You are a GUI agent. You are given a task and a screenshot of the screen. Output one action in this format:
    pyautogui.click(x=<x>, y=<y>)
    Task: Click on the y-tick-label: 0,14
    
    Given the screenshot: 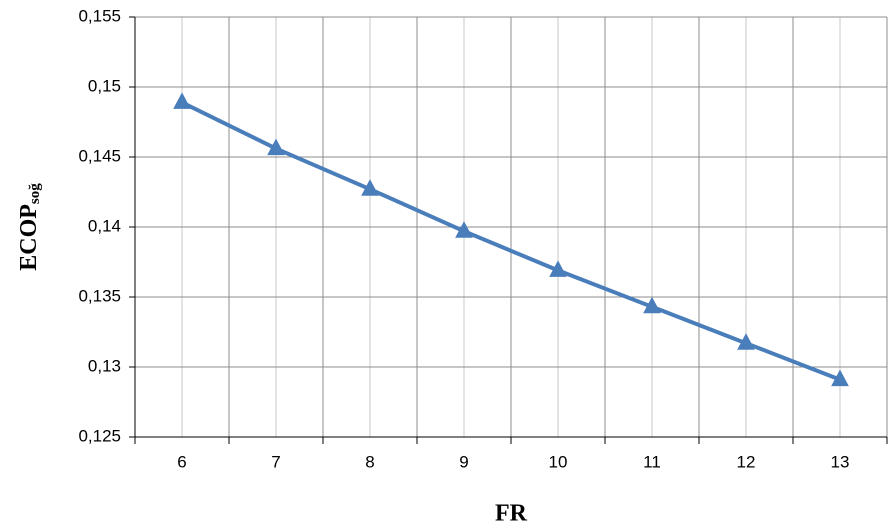 What is the action you would take?
    pyautogui.click(x=104, y=225)
    